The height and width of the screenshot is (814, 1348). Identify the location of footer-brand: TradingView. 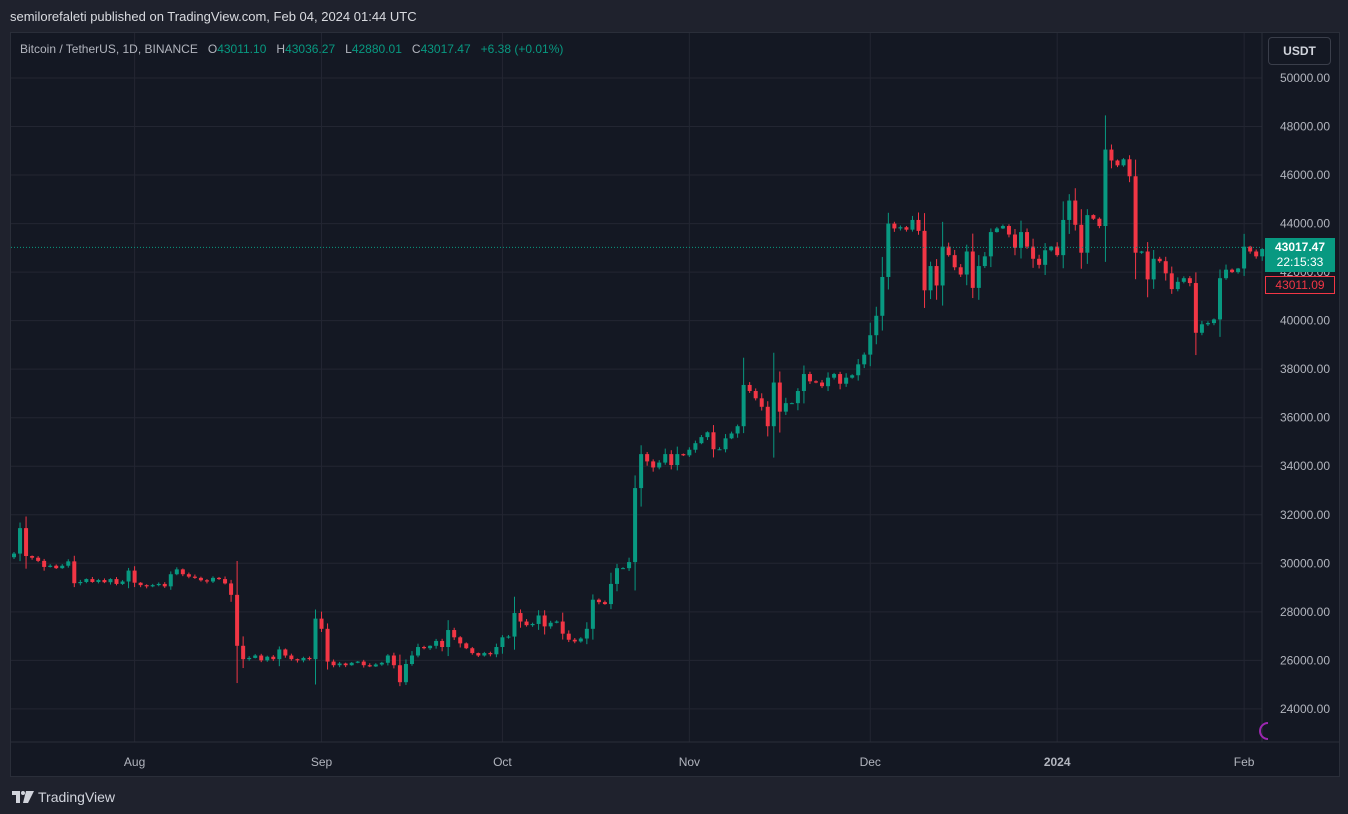
(63, 797).